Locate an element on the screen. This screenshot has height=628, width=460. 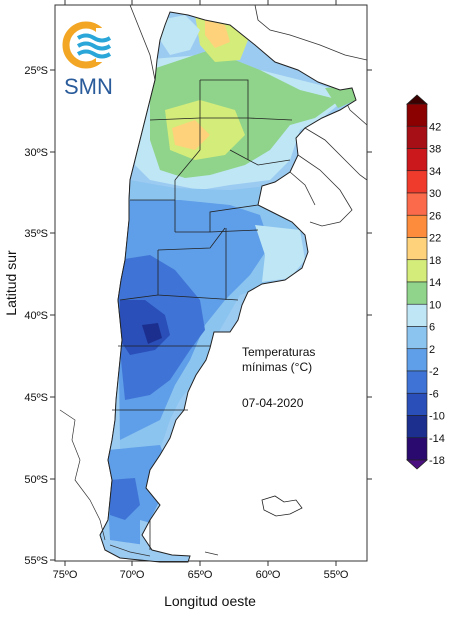
colorbar-label: -6 is located at coordinates (434, 394).